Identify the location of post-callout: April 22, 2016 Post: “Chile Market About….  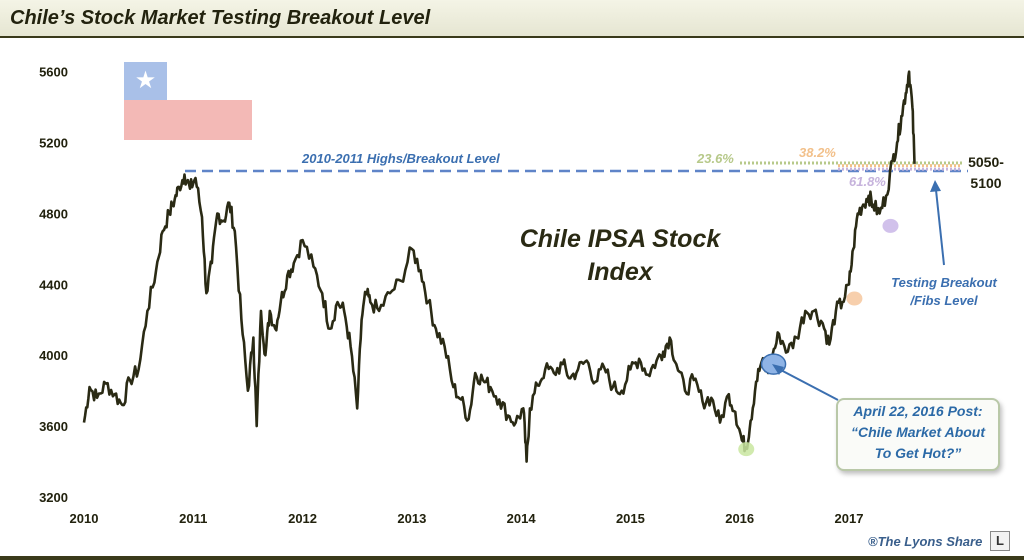
(918, 434).